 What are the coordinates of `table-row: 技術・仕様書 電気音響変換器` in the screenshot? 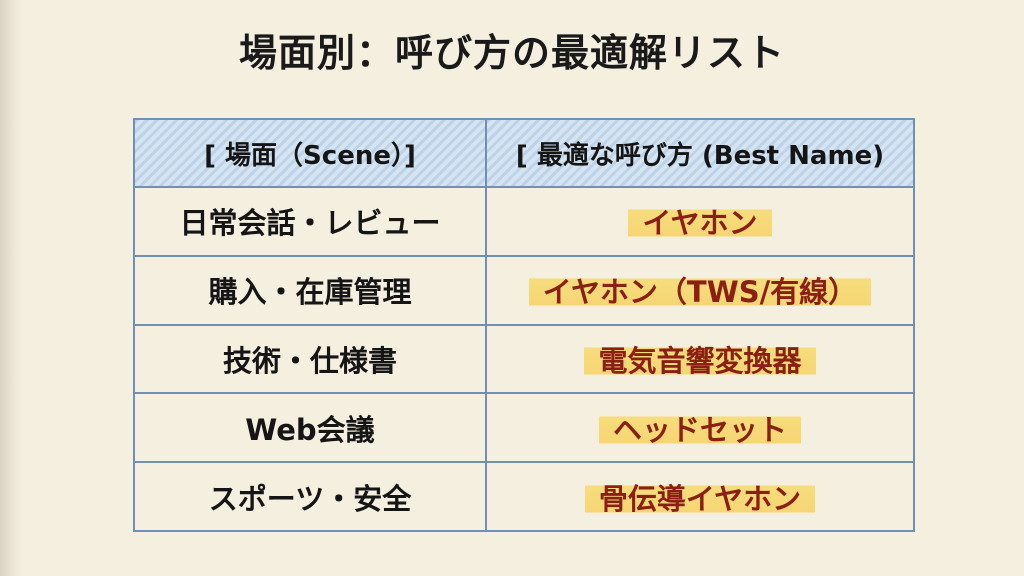 It's located at (524, 359).